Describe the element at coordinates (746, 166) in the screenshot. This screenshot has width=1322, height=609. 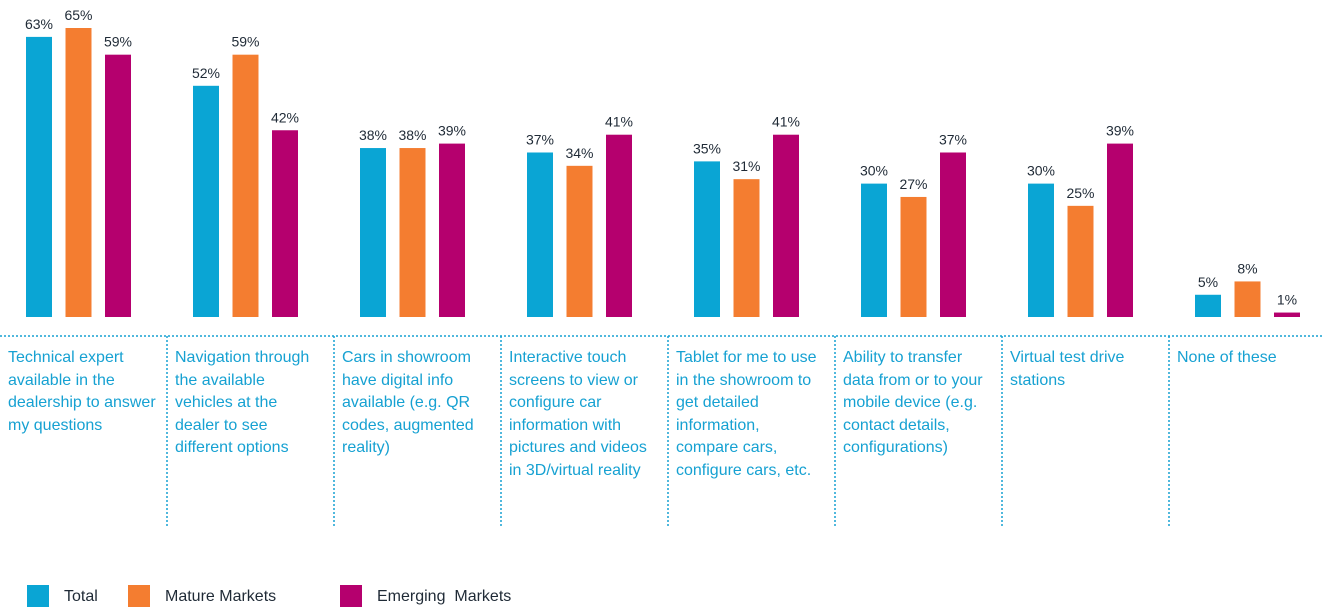
I see `value-label: 31%` at that location.